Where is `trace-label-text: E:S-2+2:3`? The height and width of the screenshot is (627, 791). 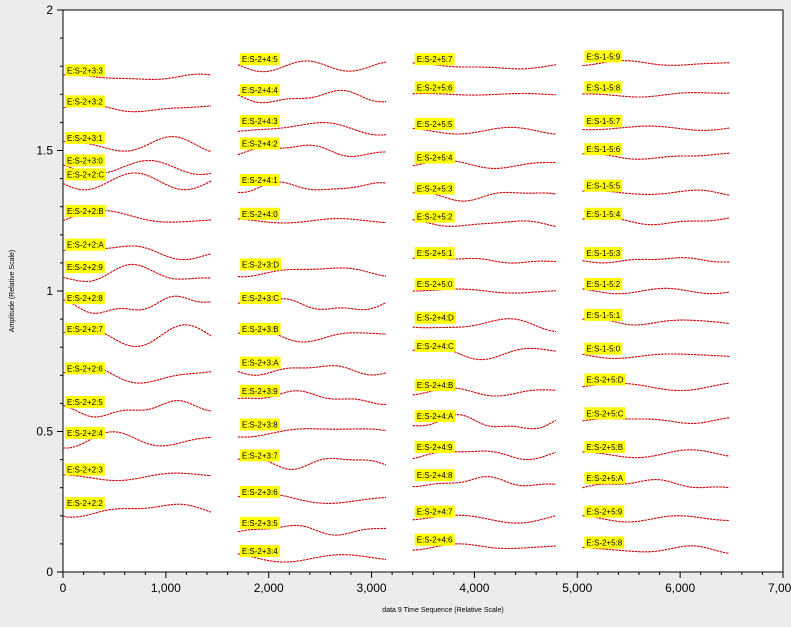 trace-label-text: E:S-2+2:3 is located at coordinates (85, 469).